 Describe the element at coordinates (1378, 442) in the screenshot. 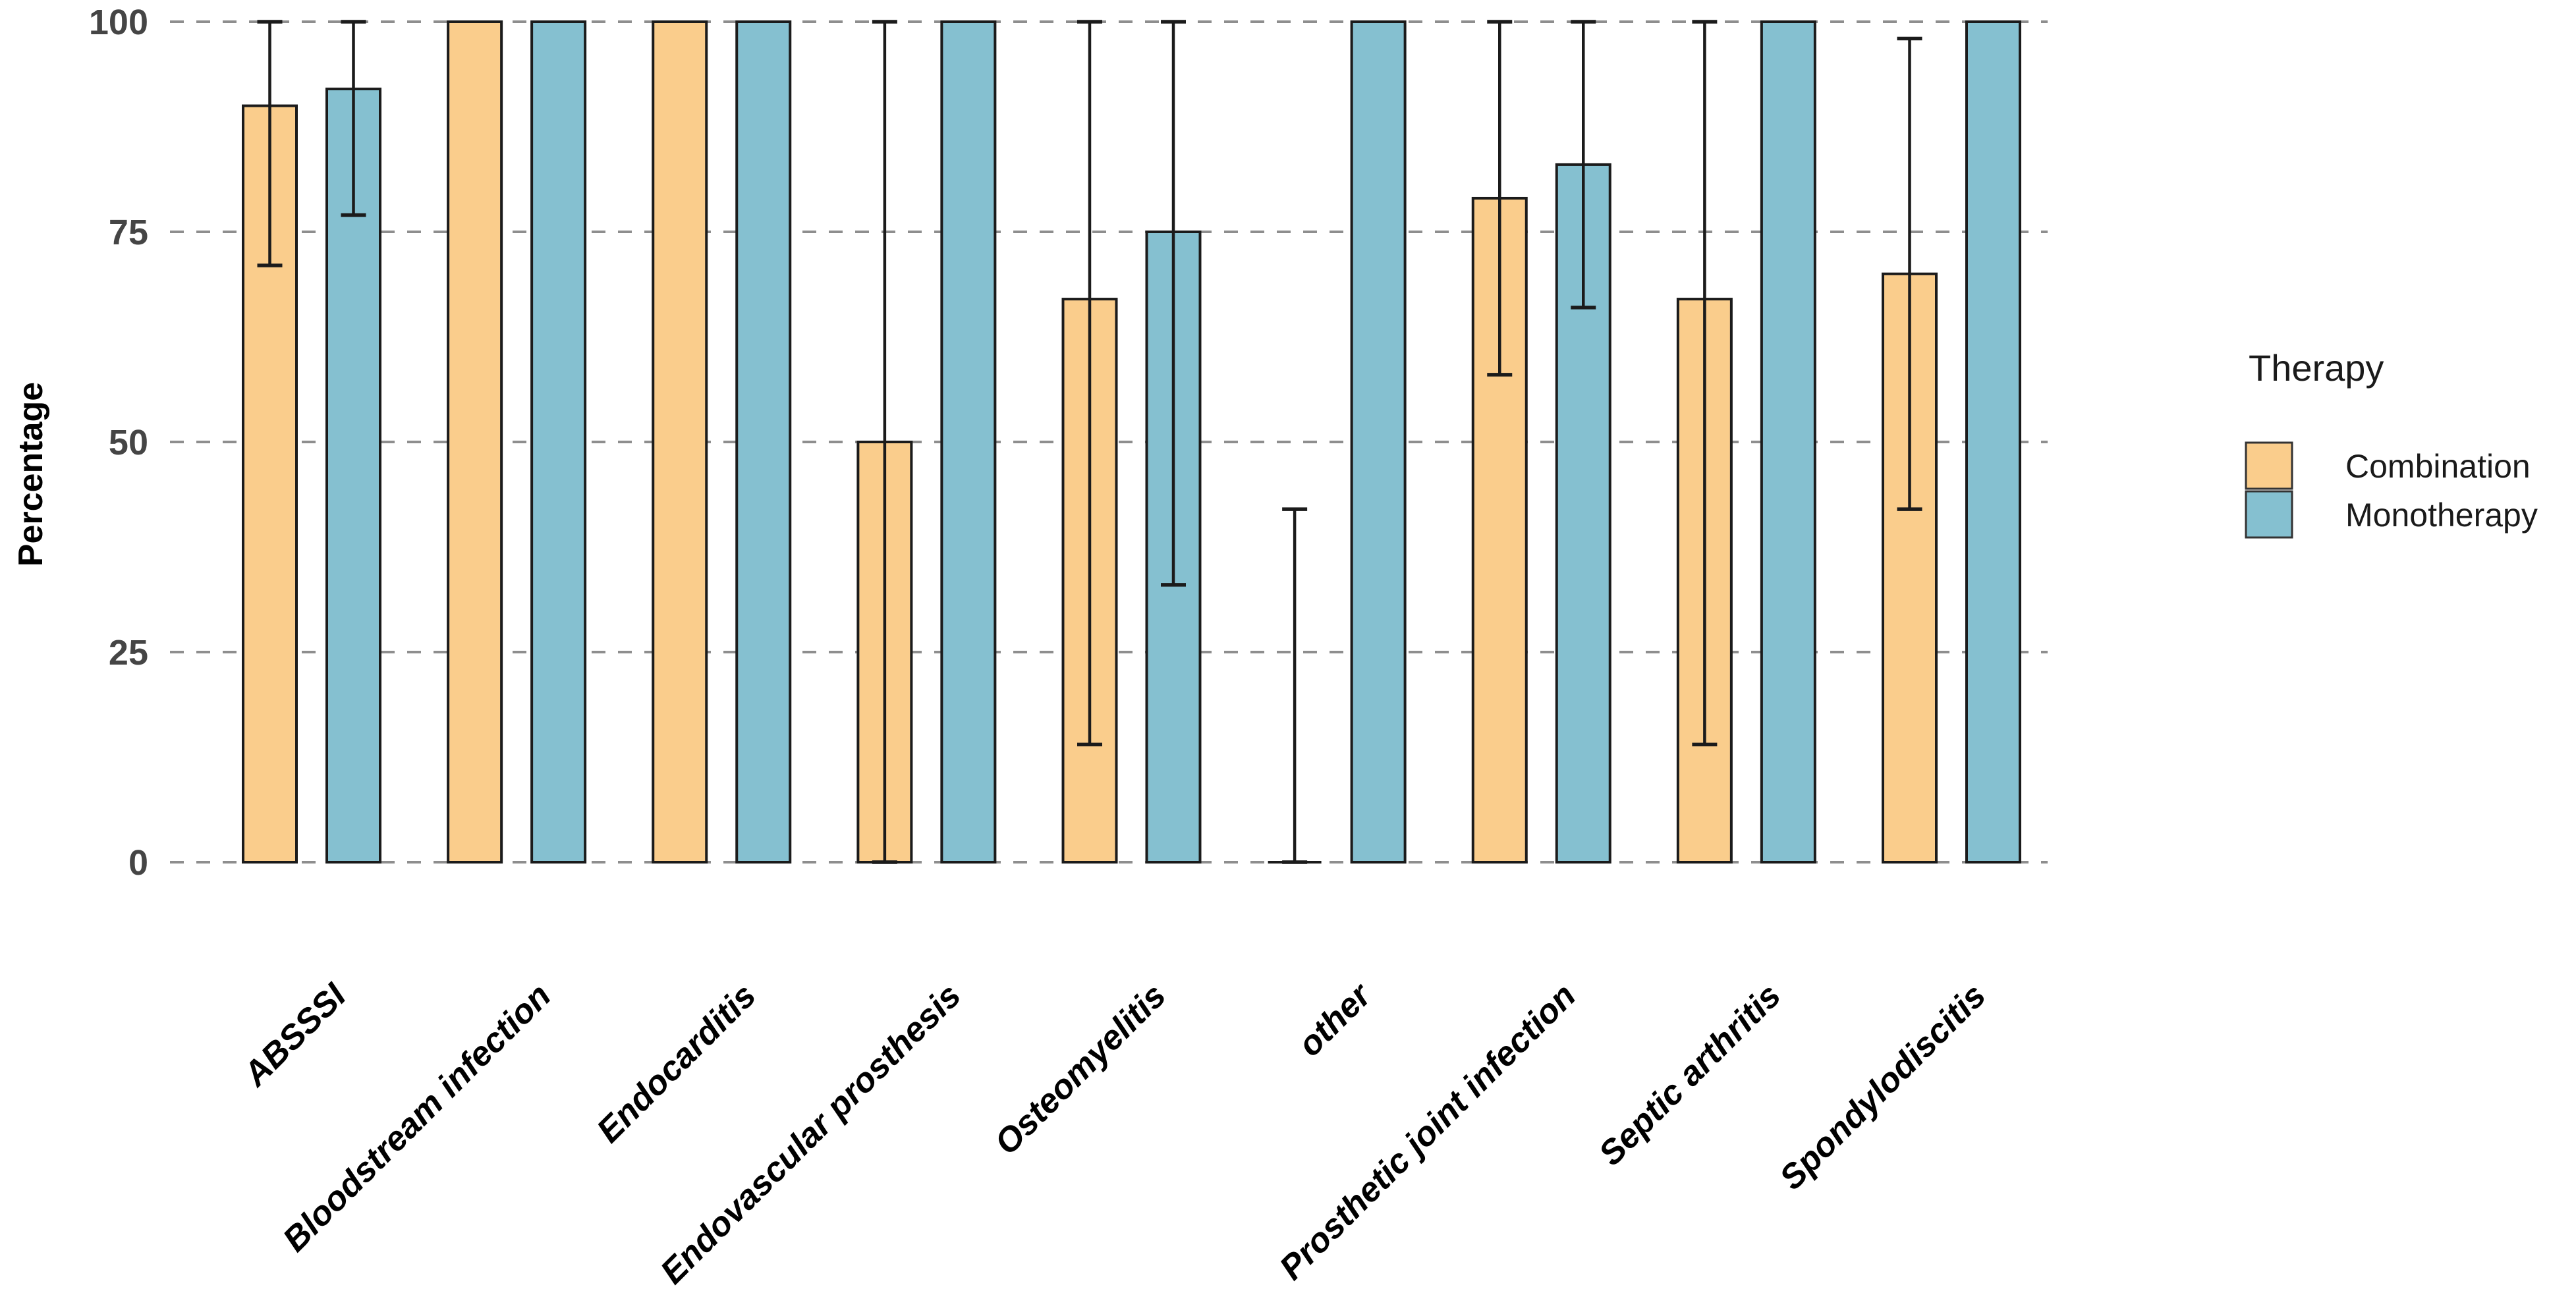

I see `bar-monotherapy-other` at that location.